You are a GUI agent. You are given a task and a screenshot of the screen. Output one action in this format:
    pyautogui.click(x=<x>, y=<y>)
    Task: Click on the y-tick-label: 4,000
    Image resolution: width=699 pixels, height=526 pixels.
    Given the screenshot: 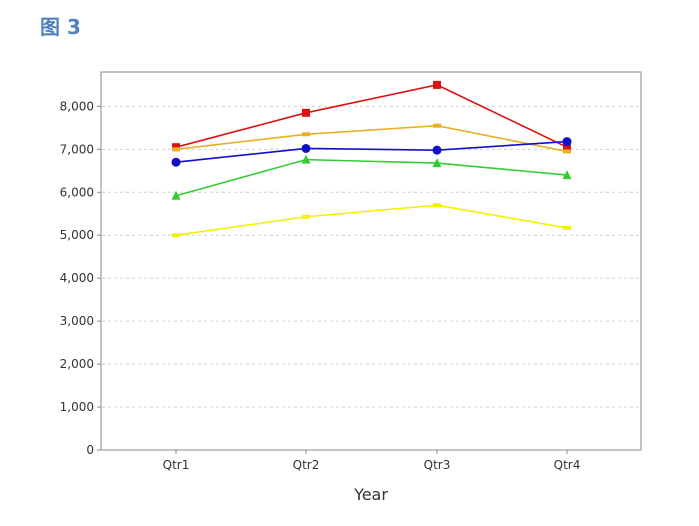 What is the action you would take?
    pyautogui.click(x=77, y=278)
    